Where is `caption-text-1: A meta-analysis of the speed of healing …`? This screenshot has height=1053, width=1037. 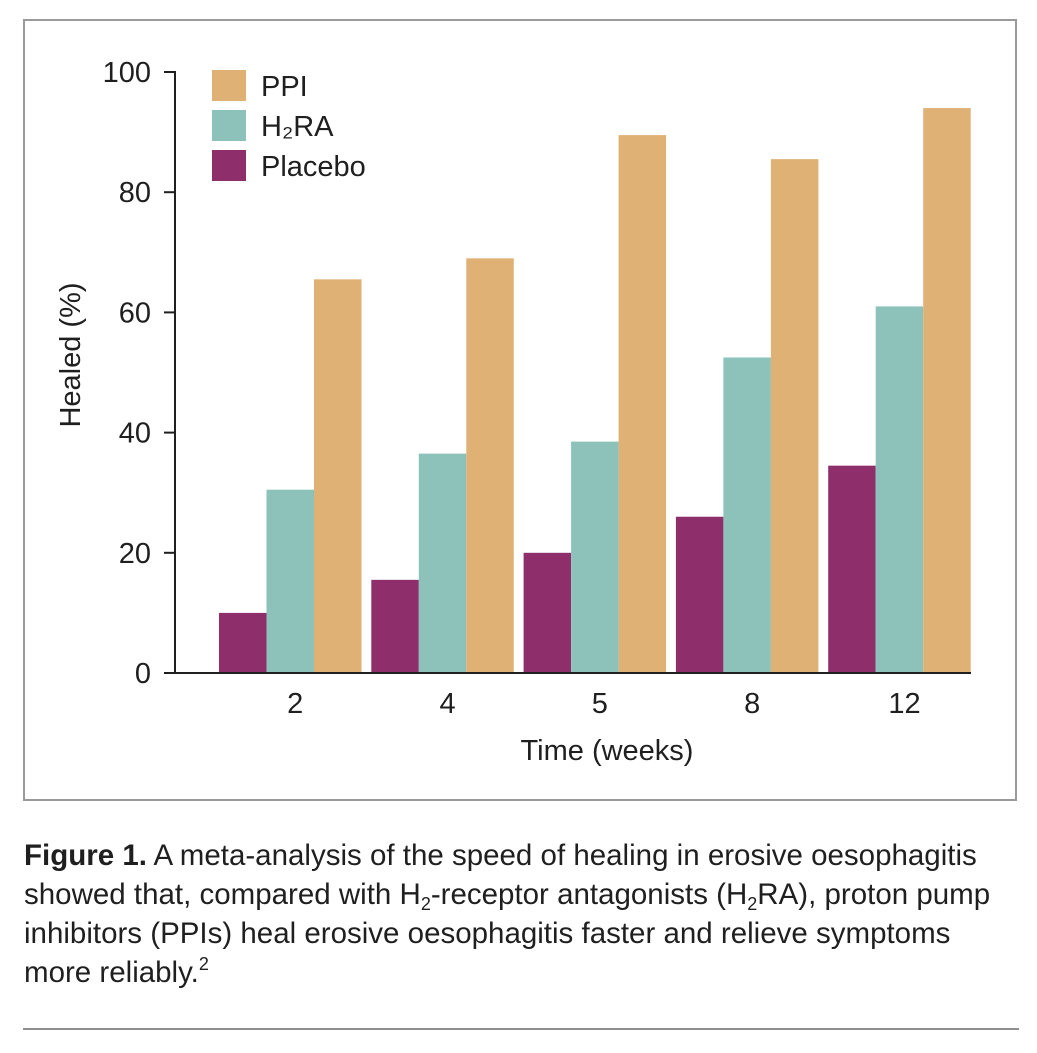
caption-text-1: A meta-analysis of the speed of healing … is located at coordinates (500, 875).